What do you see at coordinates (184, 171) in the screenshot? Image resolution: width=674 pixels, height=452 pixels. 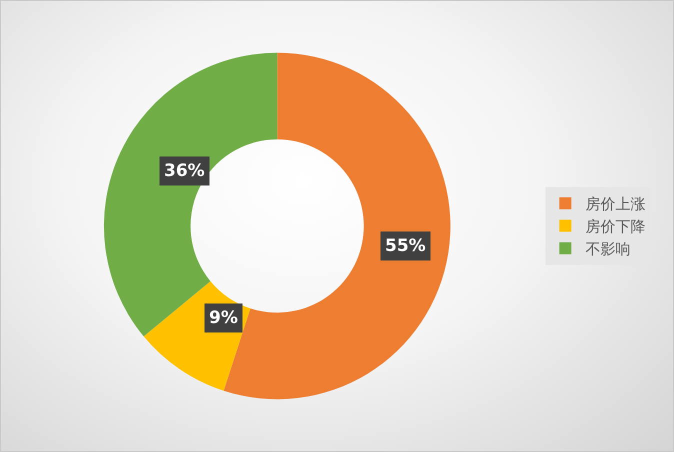 I see `data-label: 36%` at bounding box center [184, 171].